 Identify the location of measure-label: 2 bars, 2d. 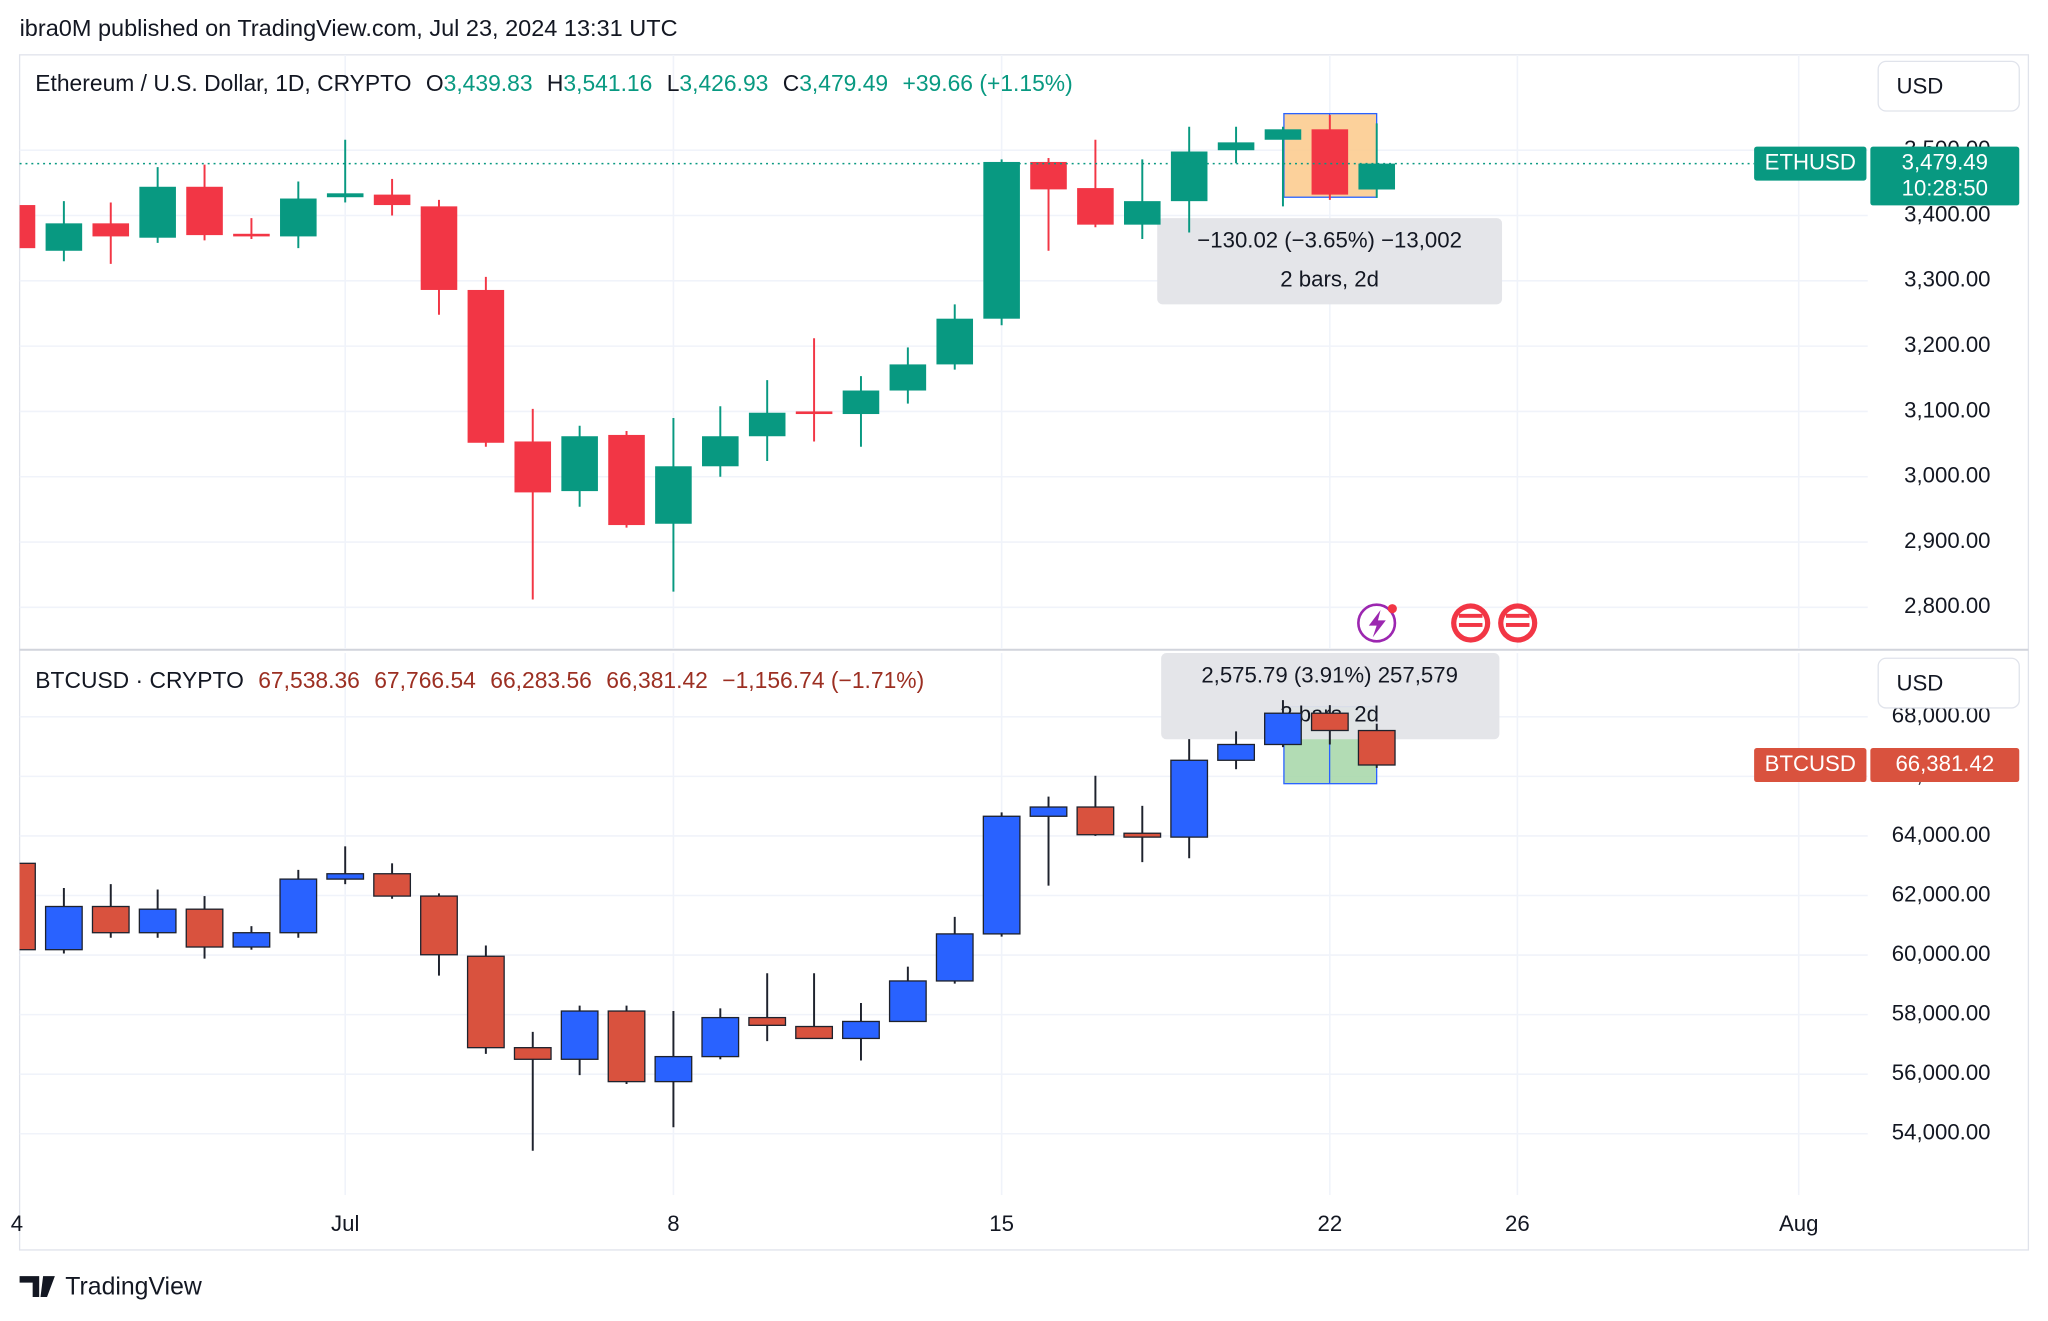
(1329, 279).